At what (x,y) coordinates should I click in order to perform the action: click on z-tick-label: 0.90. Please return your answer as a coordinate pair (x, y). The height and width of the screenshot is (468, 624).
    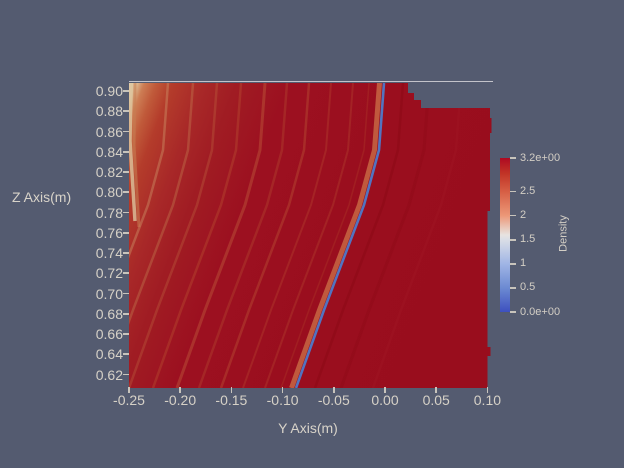
    Looking at the image, I should click on (109, 91).